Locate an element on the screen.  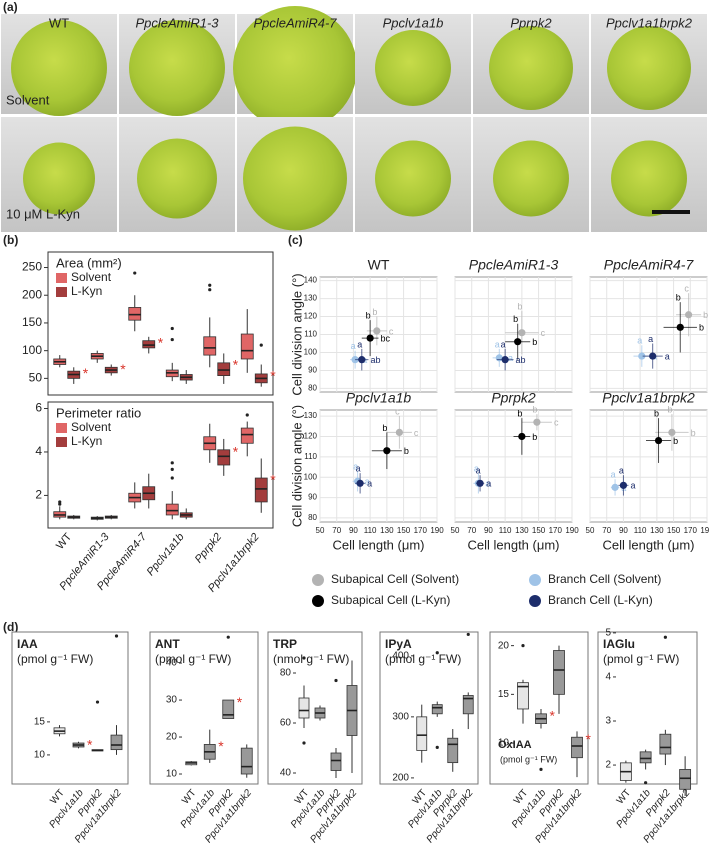
y-tick-label: 120 is located at coordinates (311, 436).